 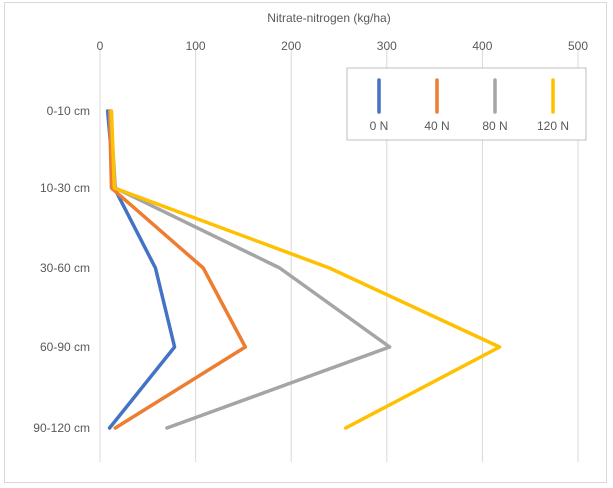 I want to click on legend-label: 0 N, so click(x=379, y=126).